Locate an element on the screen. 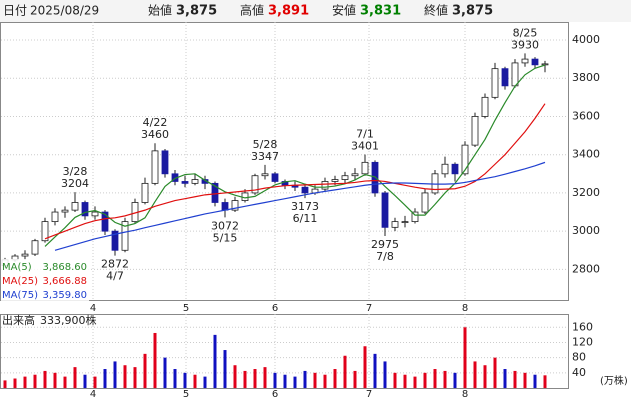  header-bg is located at coordinates (315, 11).